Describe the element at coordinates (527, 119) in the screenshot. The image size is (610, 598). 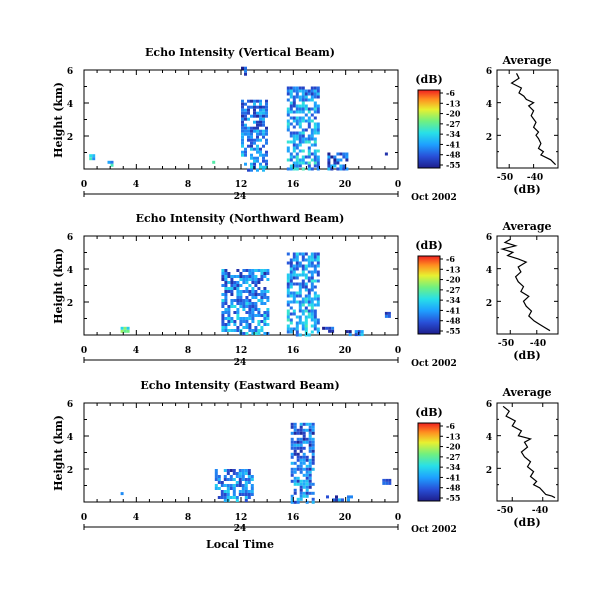
I see `profile-layer` at that location.